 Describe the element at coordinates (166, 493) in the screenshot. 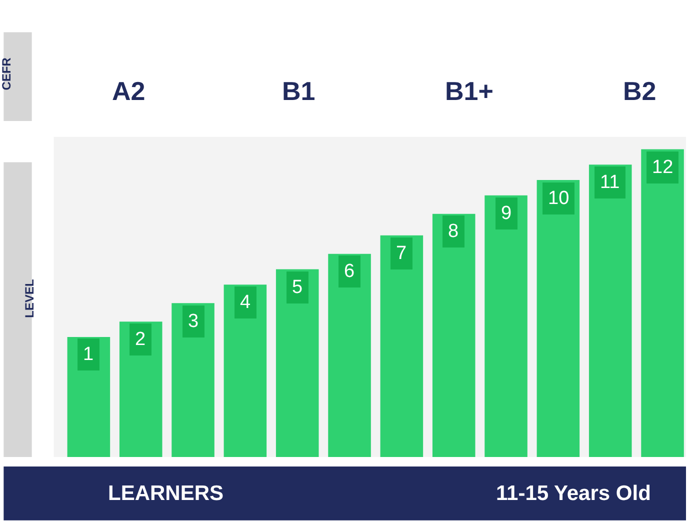

I see `text: LEARNERS` at that location.